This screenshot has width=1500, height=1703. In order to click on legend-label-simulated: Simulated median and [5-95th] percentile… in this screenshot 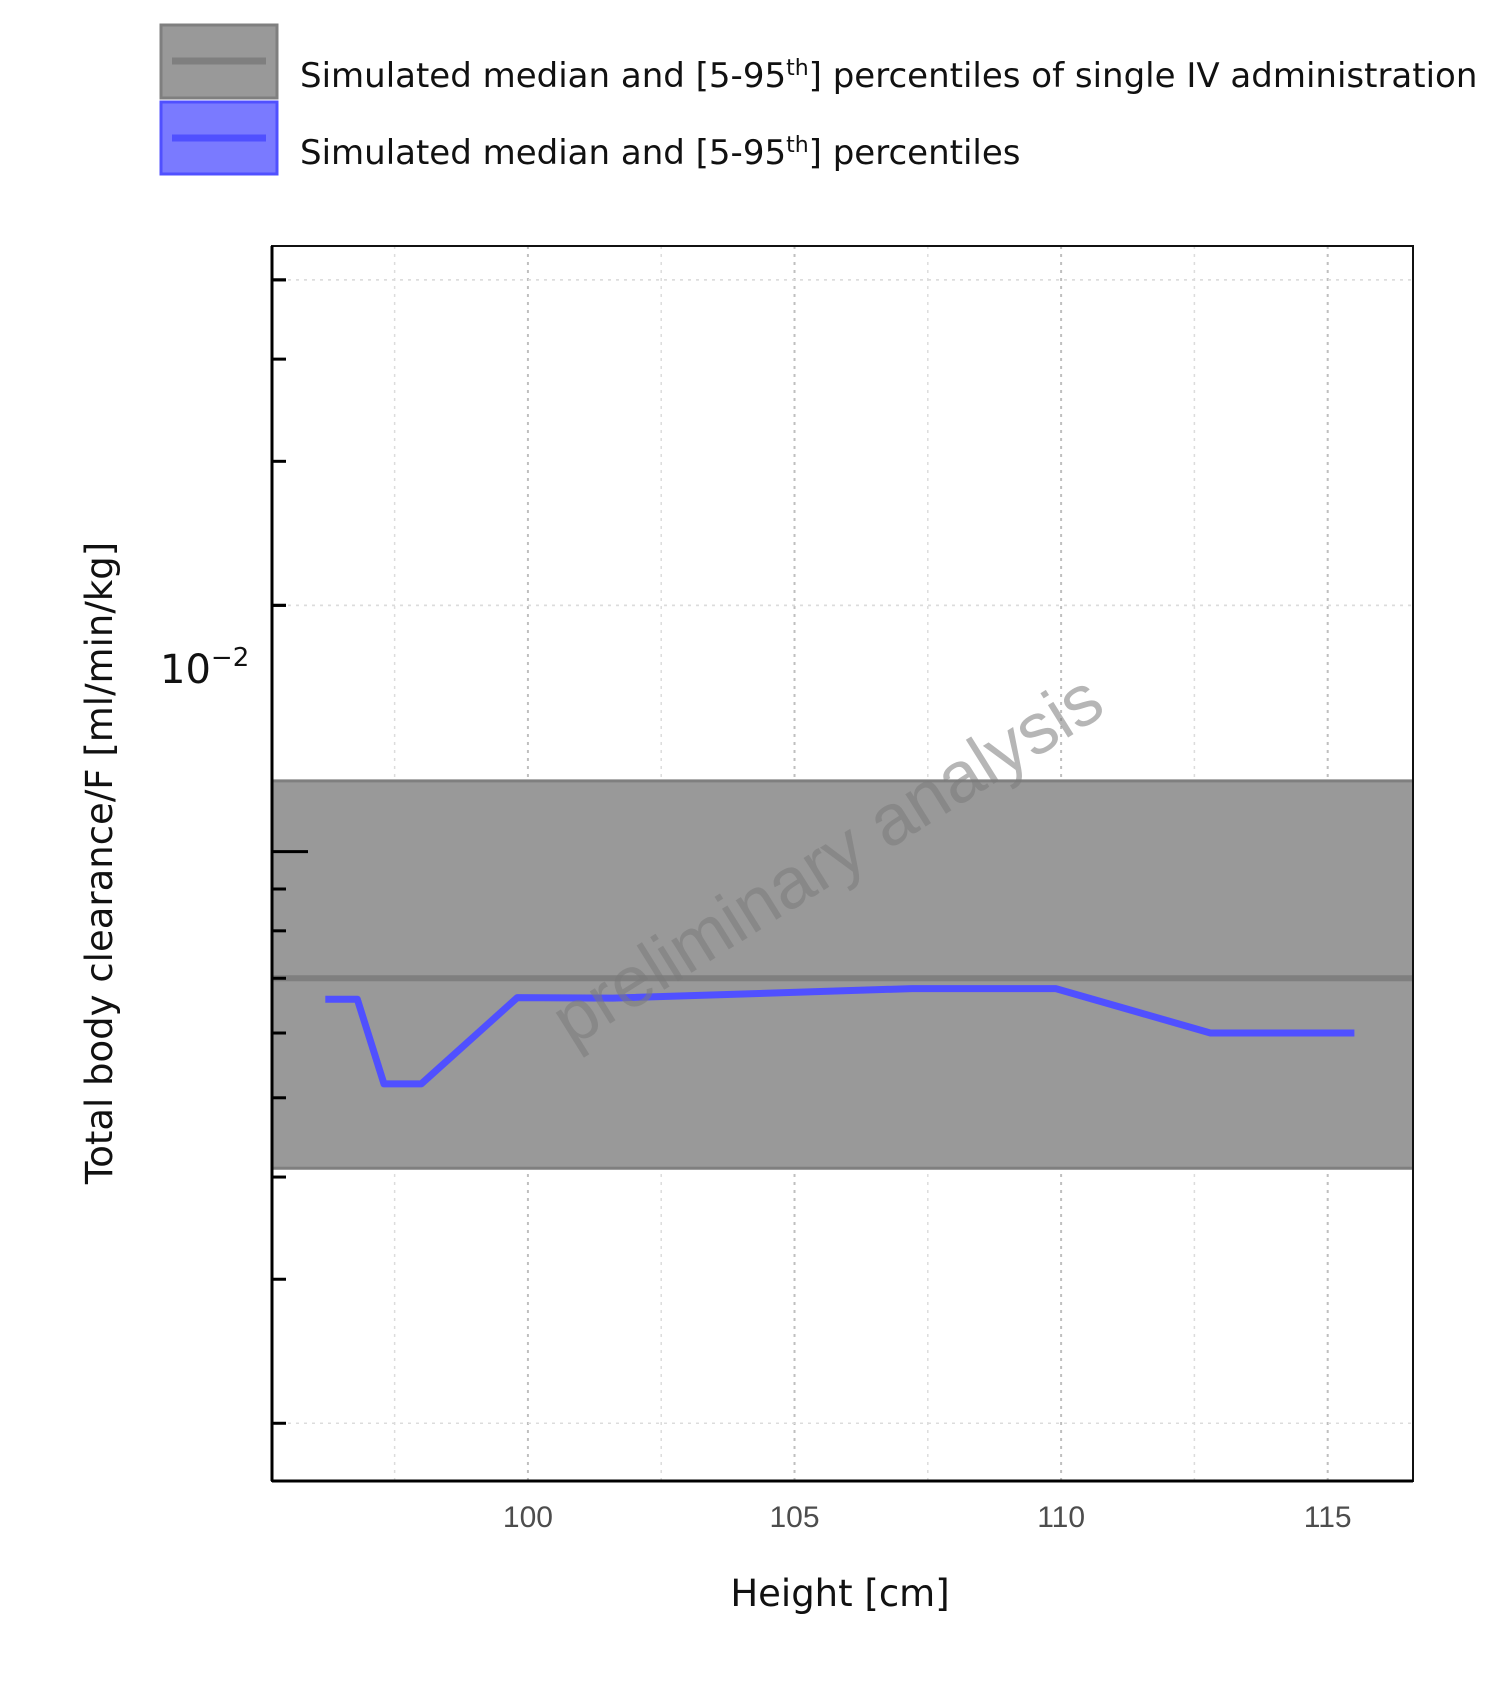, I will do `click(660, 153)`.